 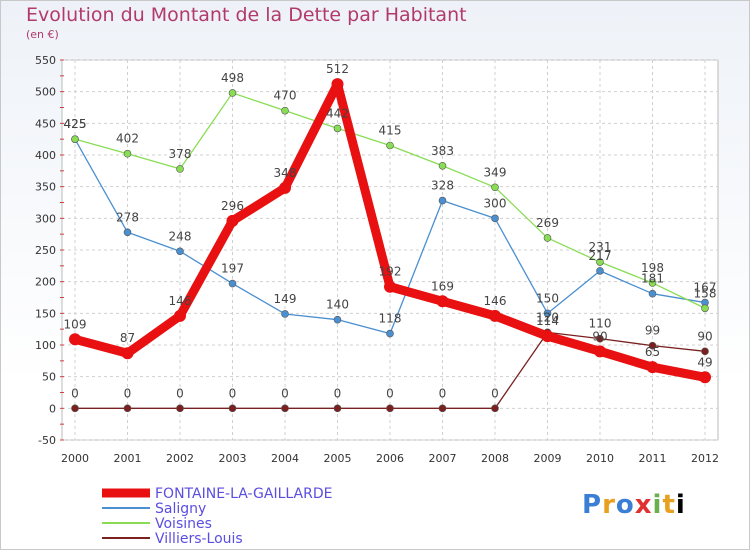 What do you see at coordinates (285, 299) in the screenshot?
I see `data-label: 149` at bounding box center [285, 299].